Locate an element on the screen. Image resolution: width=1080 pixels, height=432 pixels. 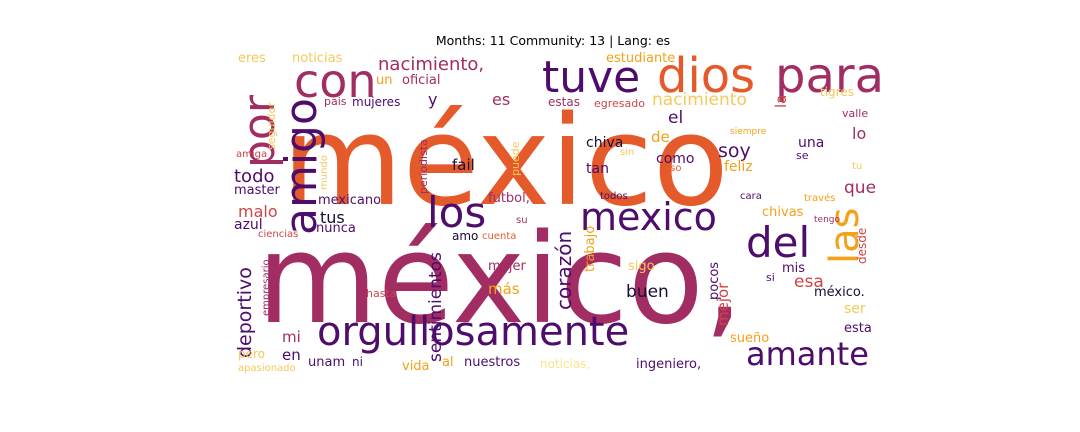
word: méxico is located at coordinates (505, 162).